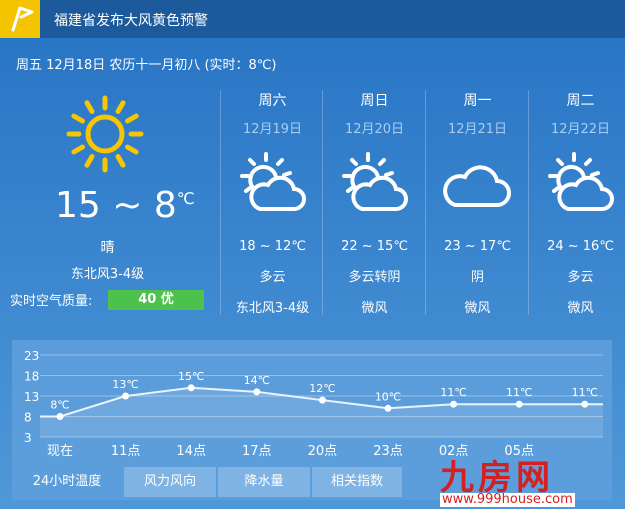 This screenshot has height=509, width=625. Describe the element at coordinates (28, 438) in the screenshot. I see `y-tick-label: 3` at that location.